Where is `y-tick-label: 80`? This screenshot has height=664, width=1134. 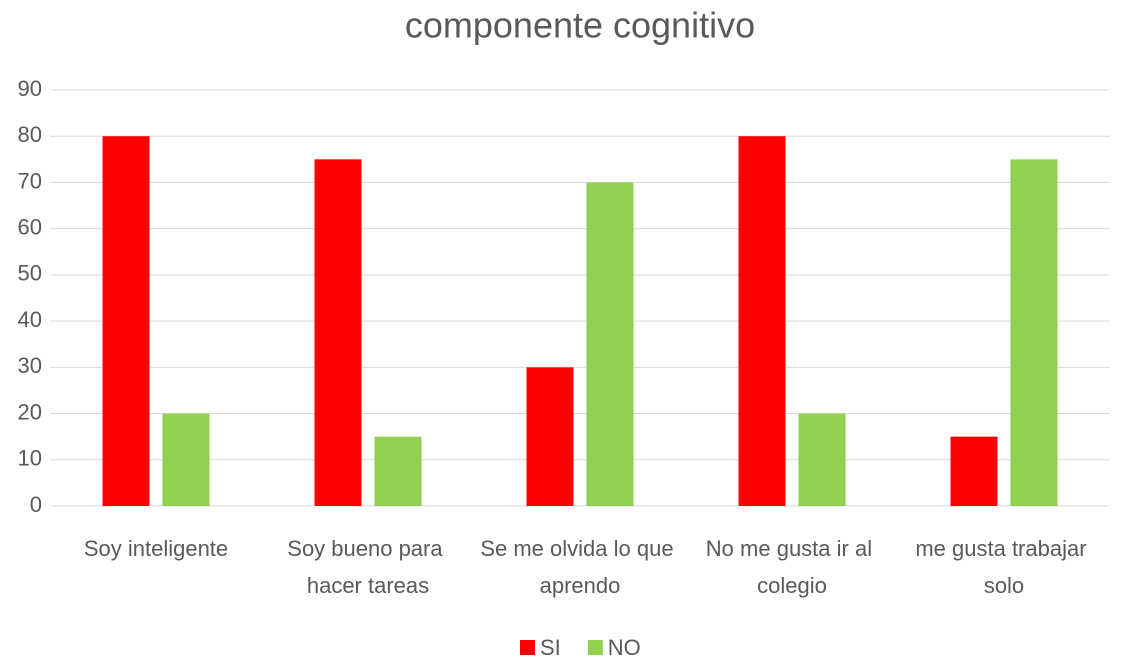 y-tick-label: 80 is located at coordinates (30, 134).